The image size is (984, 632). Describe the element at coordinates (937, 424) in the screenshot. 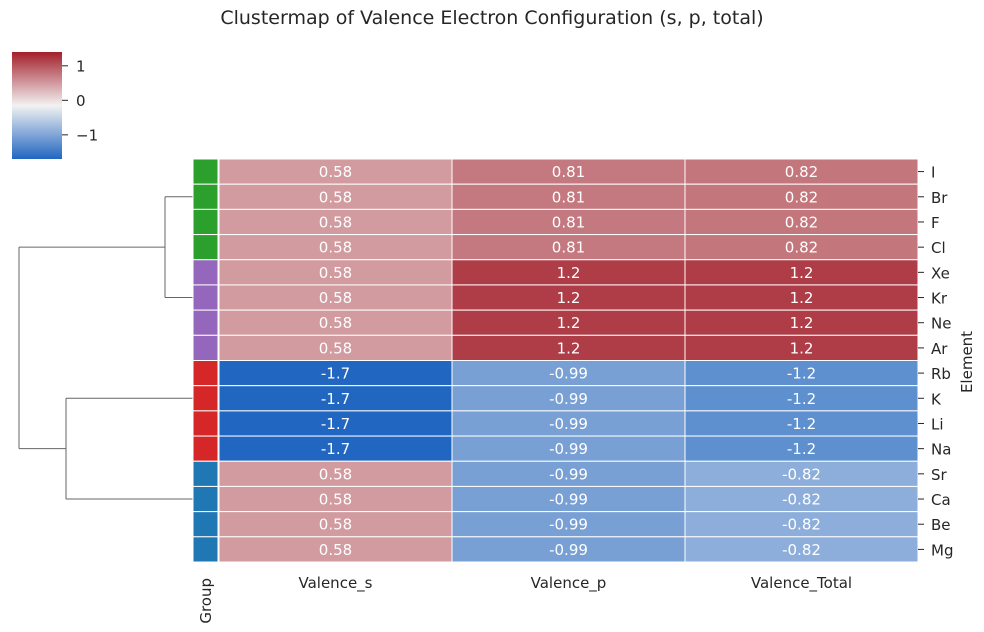

I see `row-label: Li` at that location.